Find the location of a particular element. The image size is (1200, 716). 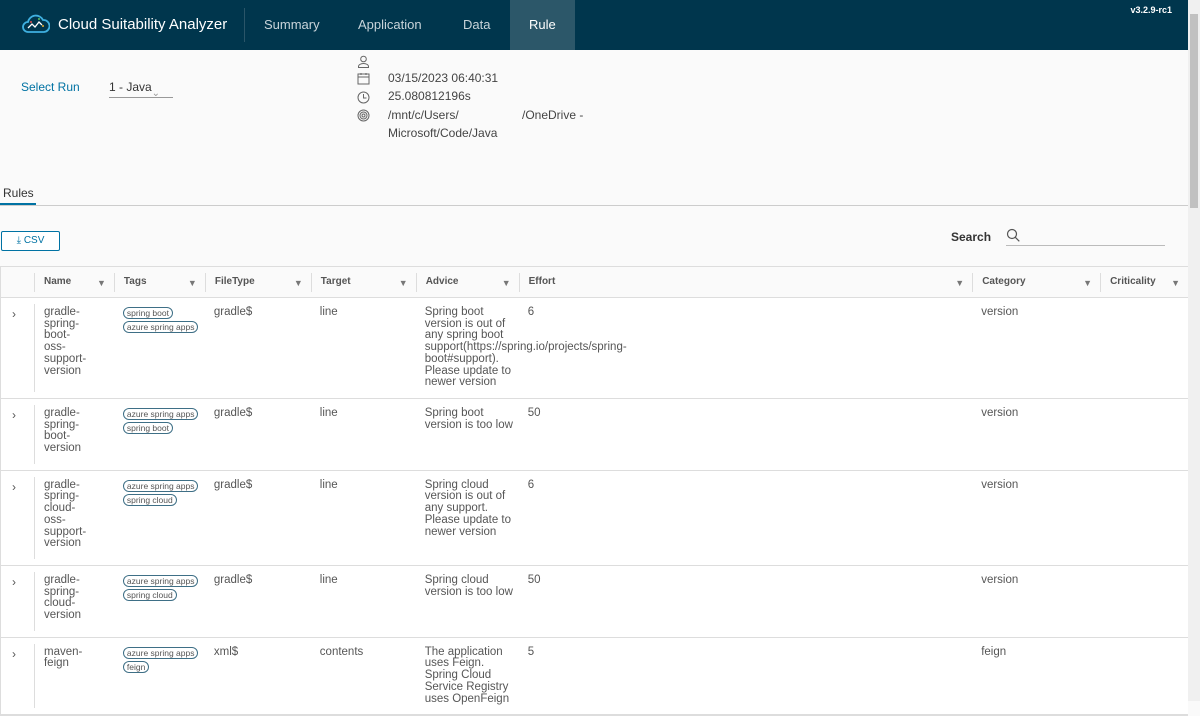

rule-name: gradle-spring-cloud-oss-support-version is located at coordinates (73, 517).